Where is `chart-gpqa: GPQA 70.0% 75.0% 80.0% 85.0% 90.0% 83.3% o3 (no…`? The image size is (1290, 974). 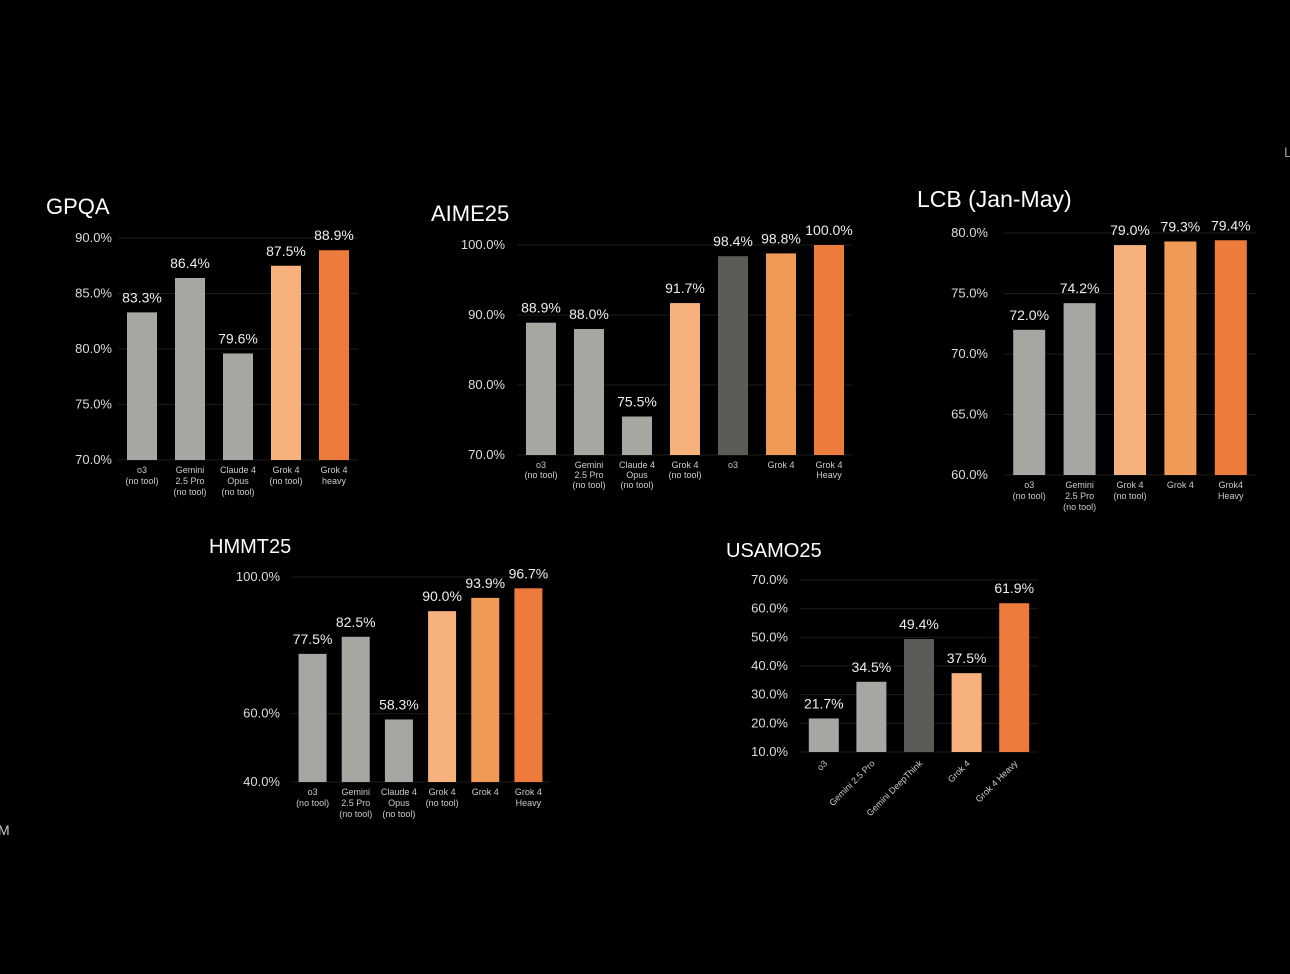
chart-gpqa: GPQA 70.0% 75.0% 80.0% 85.0% 90.0% 83.3% o3 (no… is located at coordinates (210, 350).